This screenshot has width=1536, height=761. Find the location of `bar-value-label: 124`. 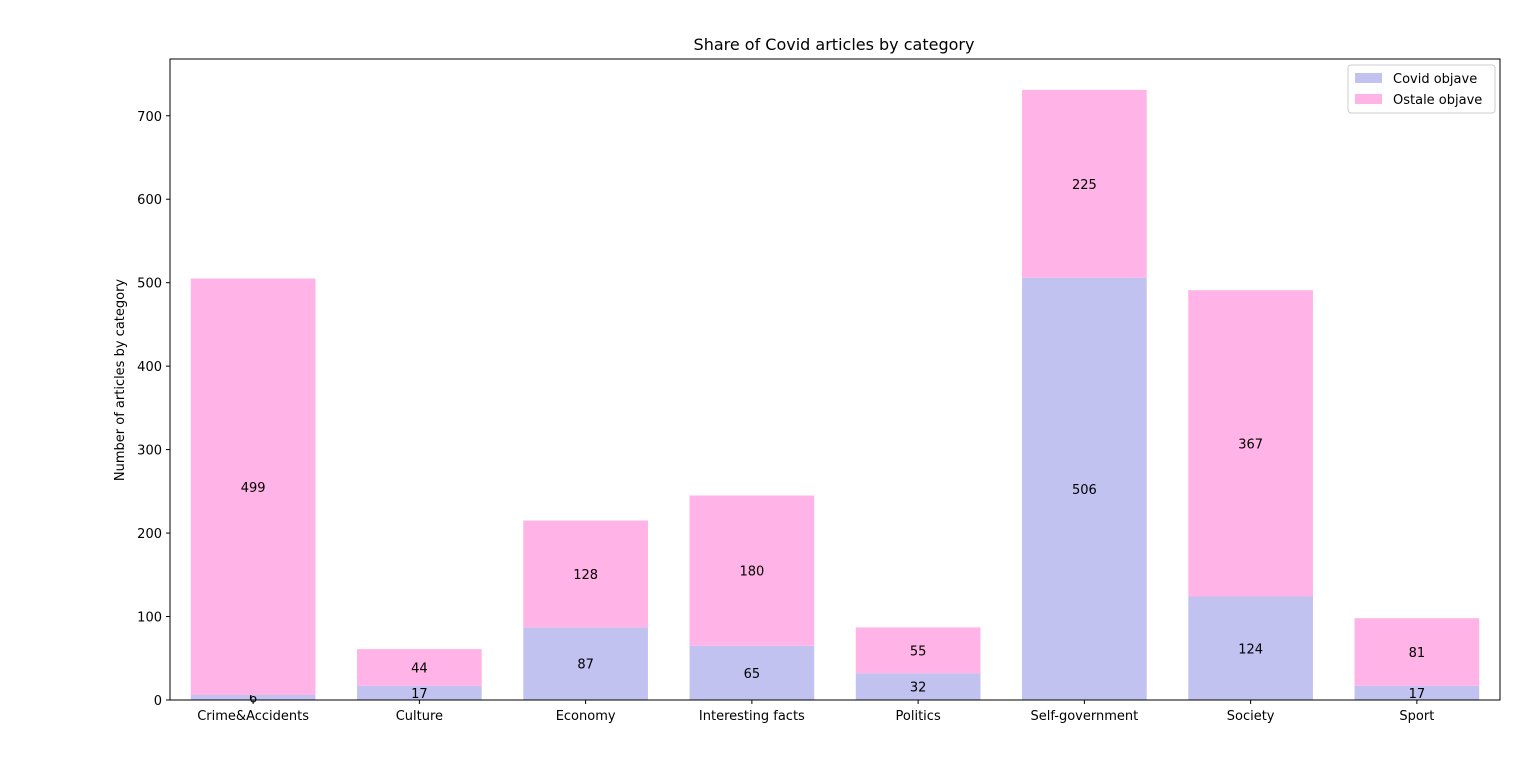

bar-value-label: 124 is located at coordinates (1250, 649).